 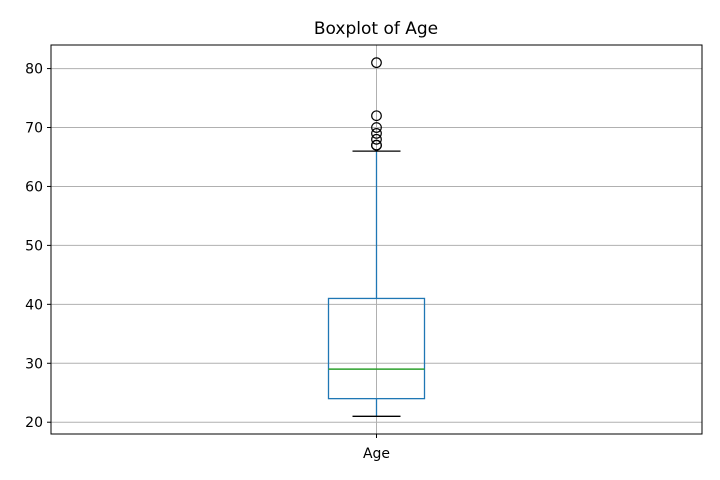 What do you see at coordinates (34, 305) in the screenshot?
I see `y-tick-label-40: 40` at bounding box center [34, 305].